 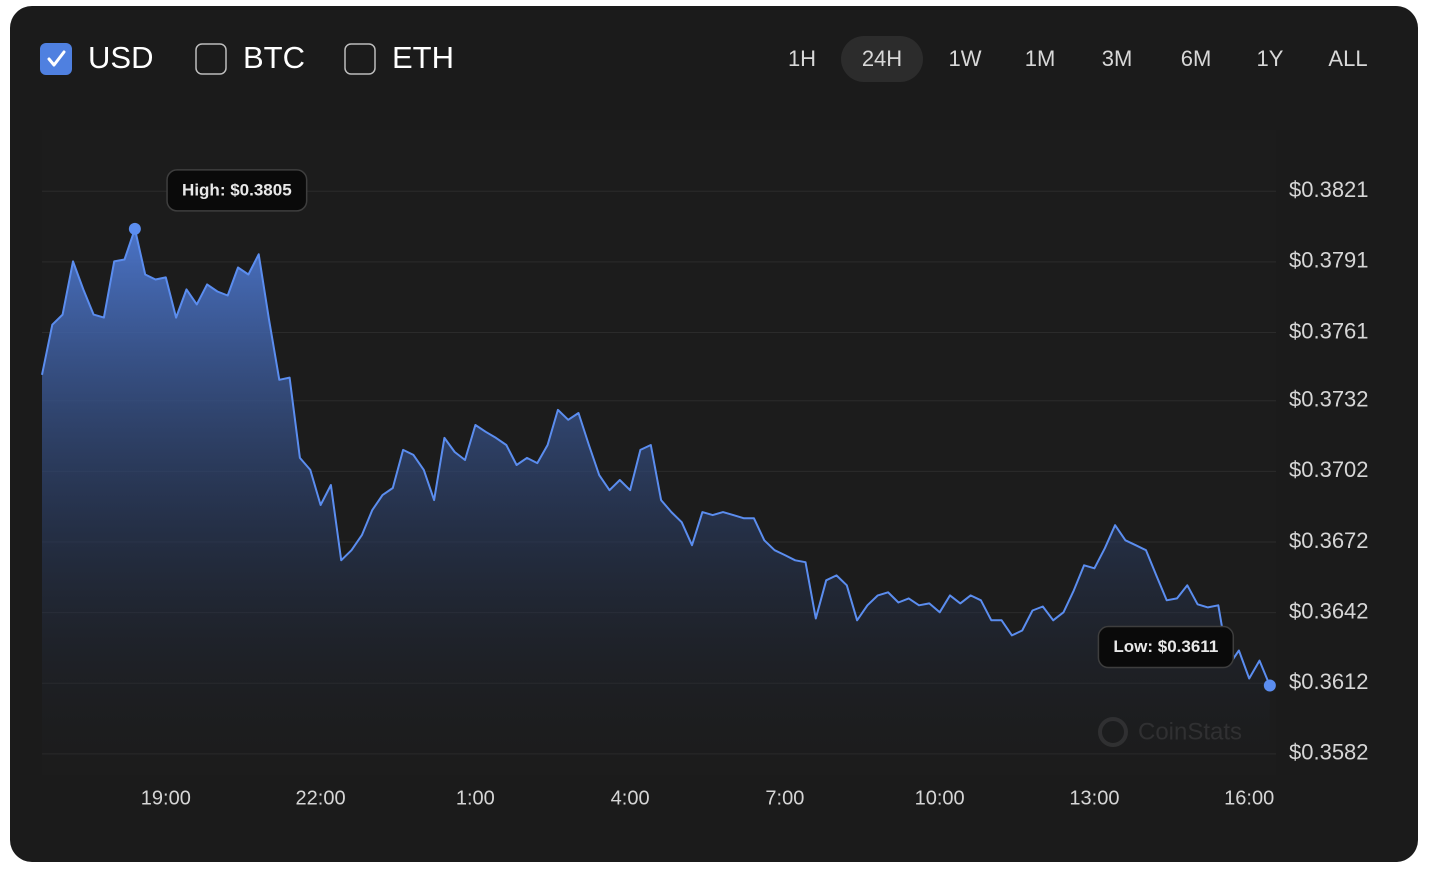 What do you see at coordinates (802, 58) in the screenshot?
I see `range-button: 1H` at bounding box center [802, 58].